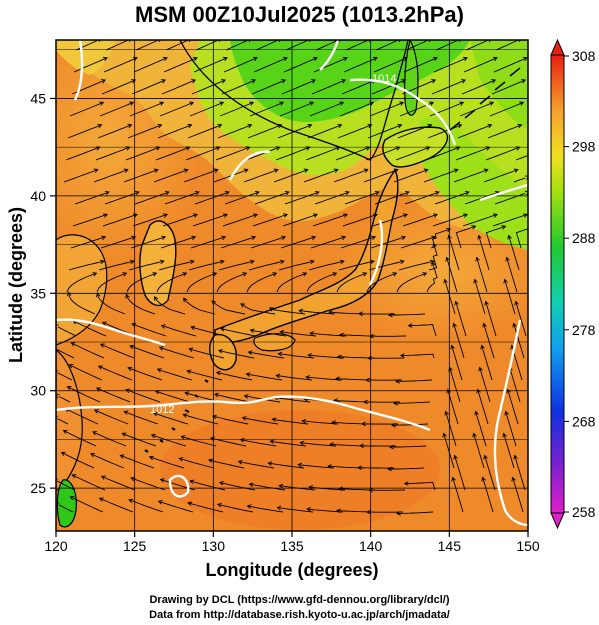 The width and height of the screenshot is (599, 625). What do you see at coordinates (584, 330) in the screenshot?
I see `colorbar-tick-label: 278` at bounding box center [584, 330].